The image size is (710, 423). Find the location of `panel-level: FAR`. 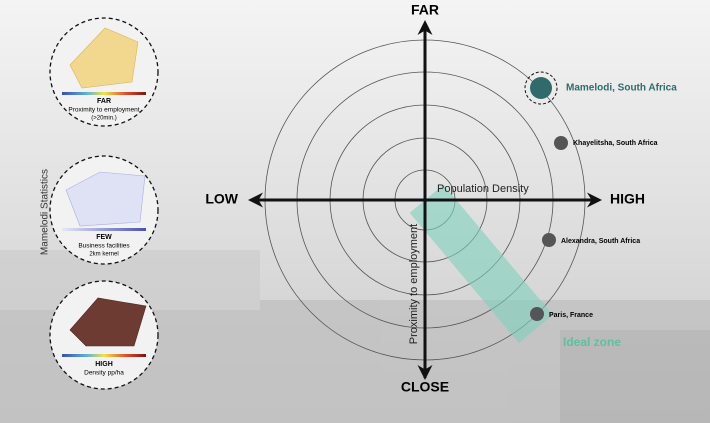

panel-level: FAR is located at coordinates (104, 101).